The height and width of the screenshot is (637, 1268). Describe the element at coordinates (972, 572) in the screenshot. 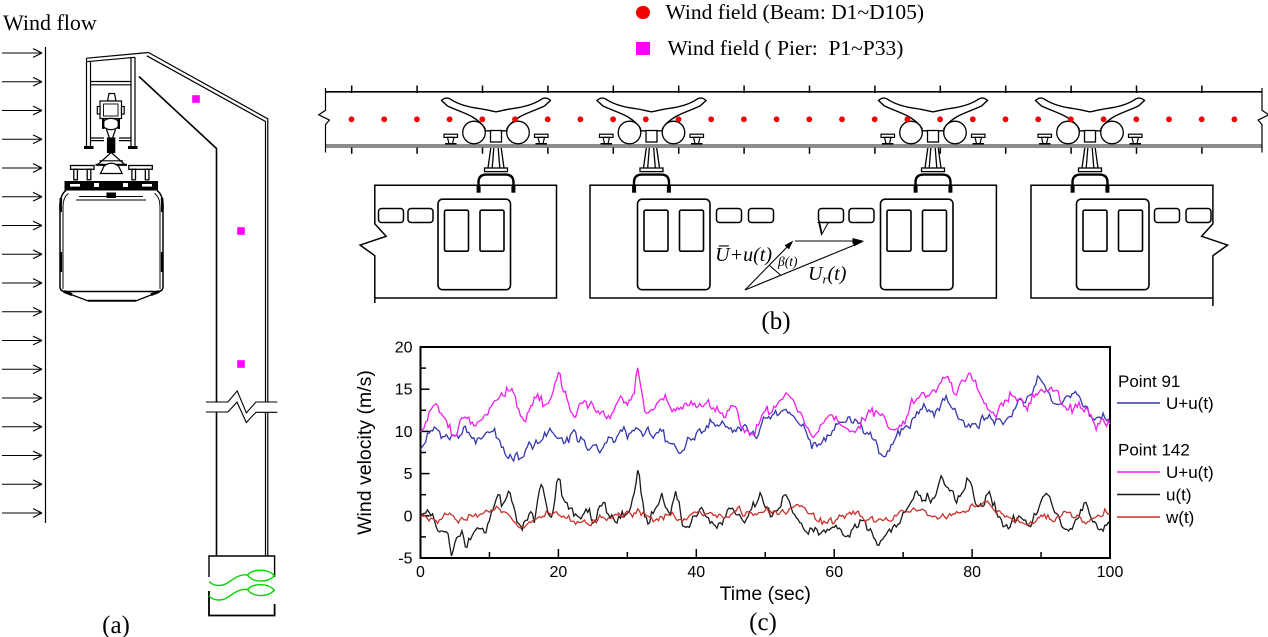

I see `x-tick-label: 80` at that location.